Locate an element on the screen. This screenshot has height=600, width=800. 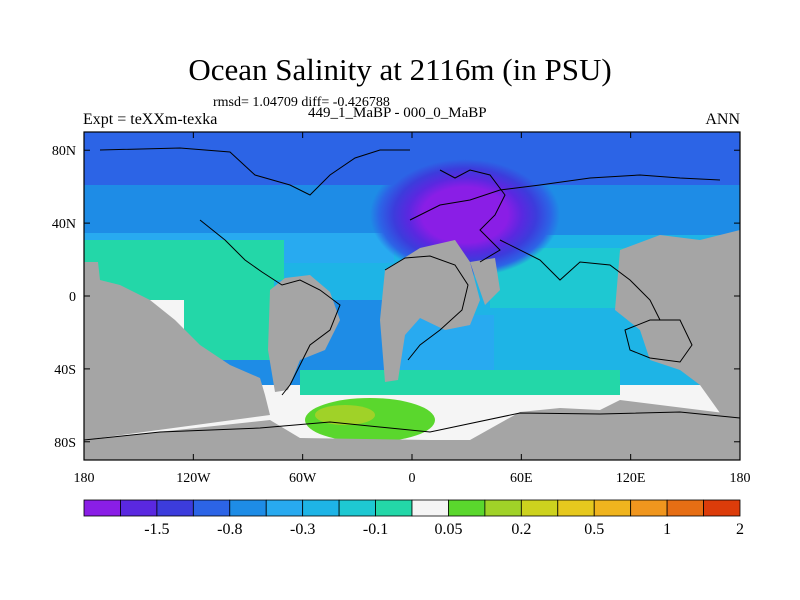
land-east is located at coordinates (677, 345).